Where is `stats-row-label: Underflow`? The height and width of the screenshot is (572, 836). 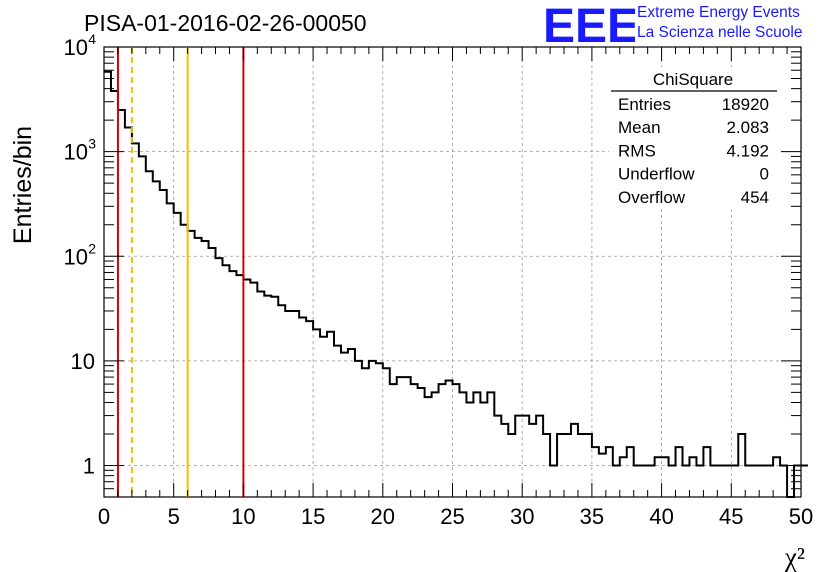 stats-row-label: Underflow is located at coordinates (656, 174).